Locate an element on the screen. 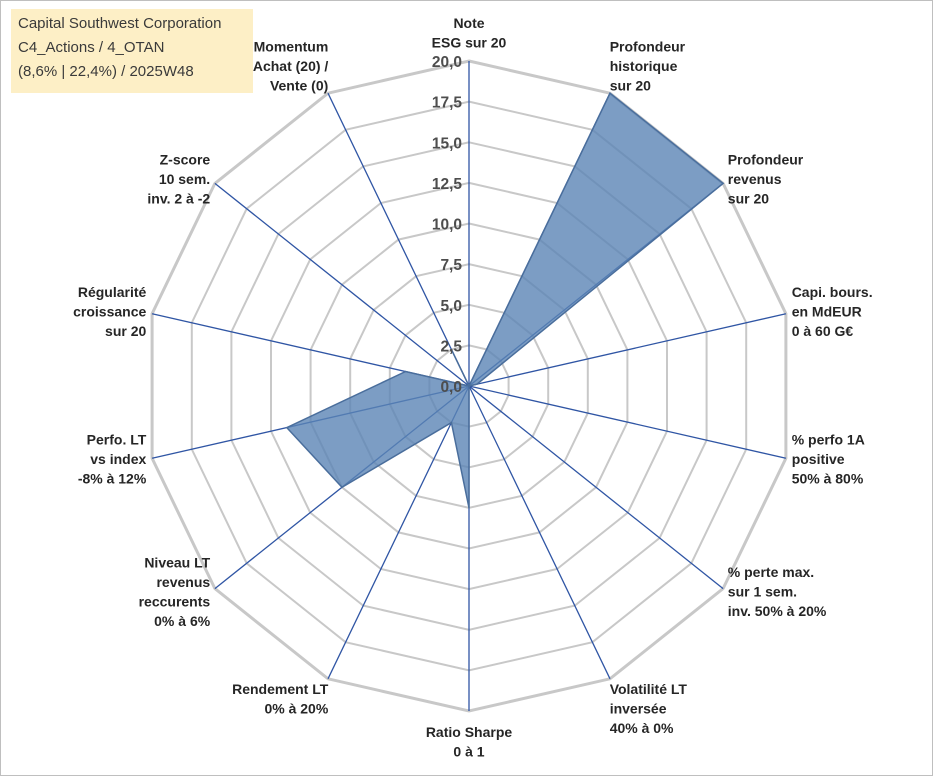  axis-label-line: reccurents is located at coordinates (175, 601).